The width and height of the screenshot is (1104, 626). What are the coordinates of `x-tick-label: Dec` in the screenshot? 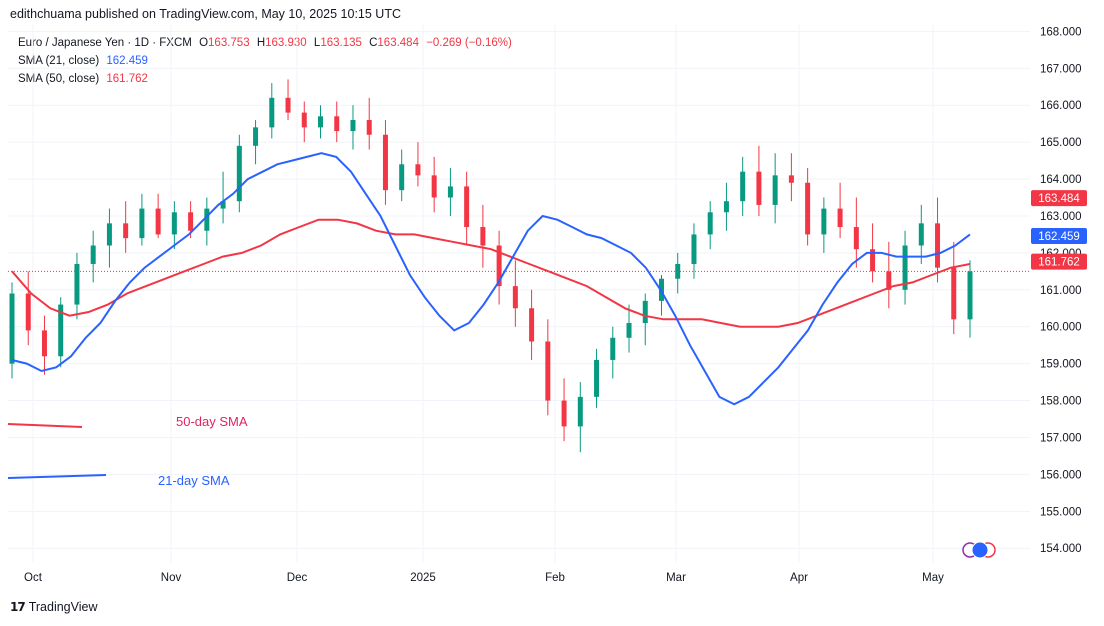 It's located at (297, 578).